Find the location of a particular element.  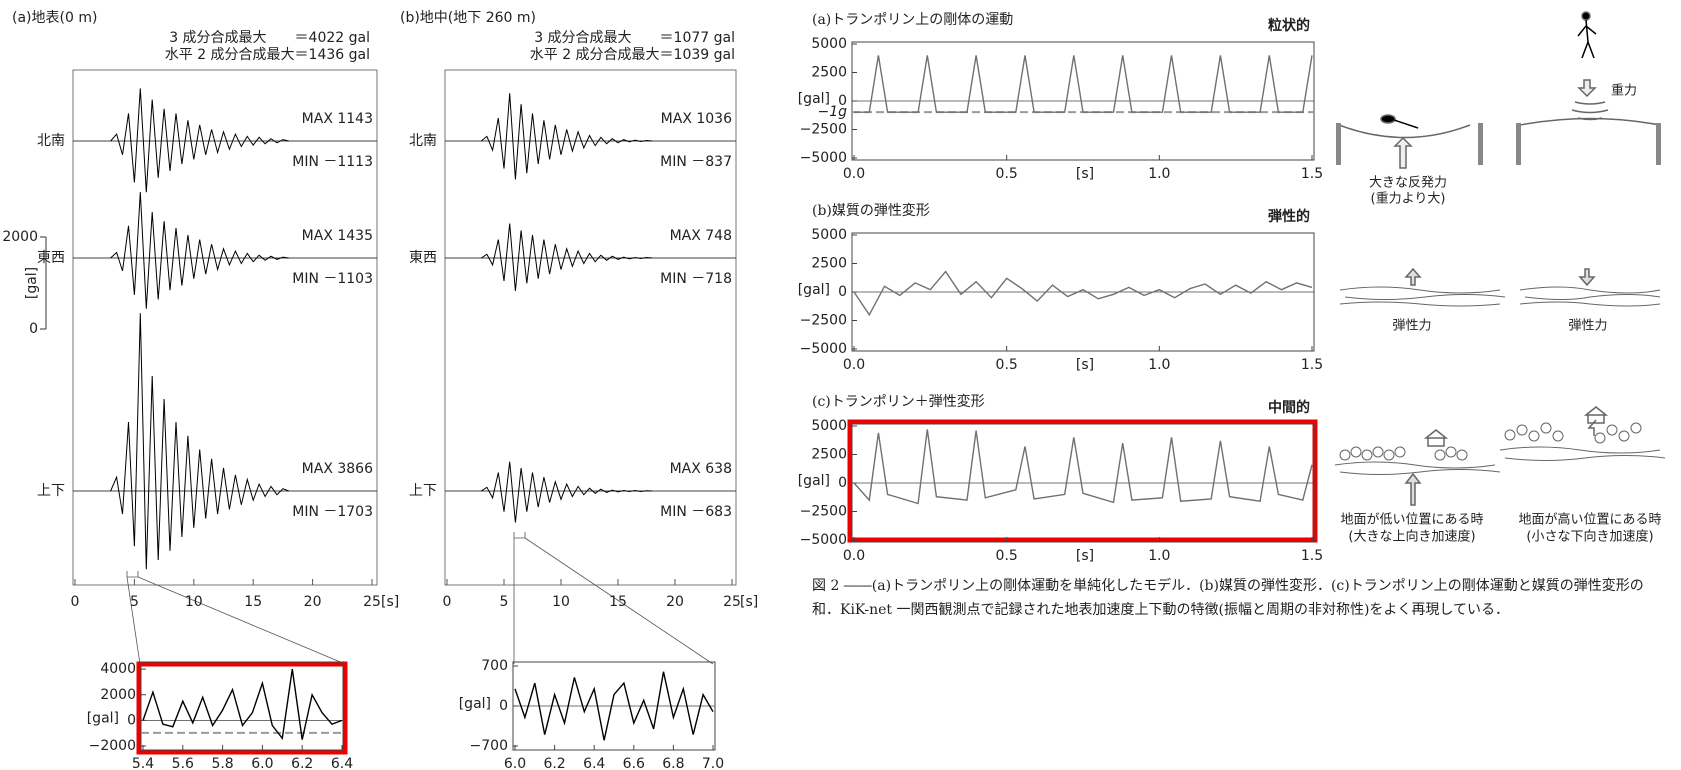

panel-subtitle: 3 成分合成最大 ＝4022 gal is located at coordinates (269, 38).